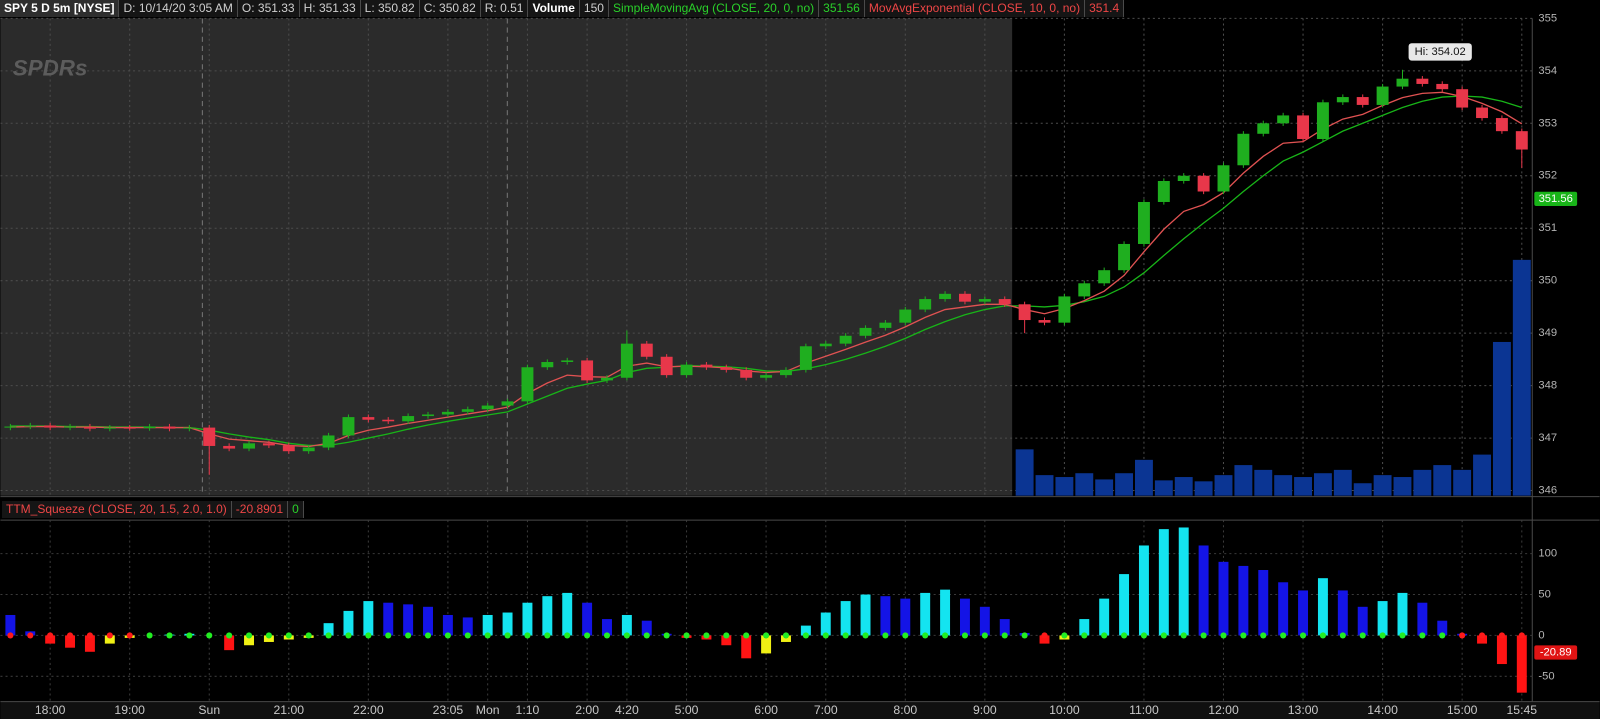  I want to click on range: R: 0.51, so click(504, 8).